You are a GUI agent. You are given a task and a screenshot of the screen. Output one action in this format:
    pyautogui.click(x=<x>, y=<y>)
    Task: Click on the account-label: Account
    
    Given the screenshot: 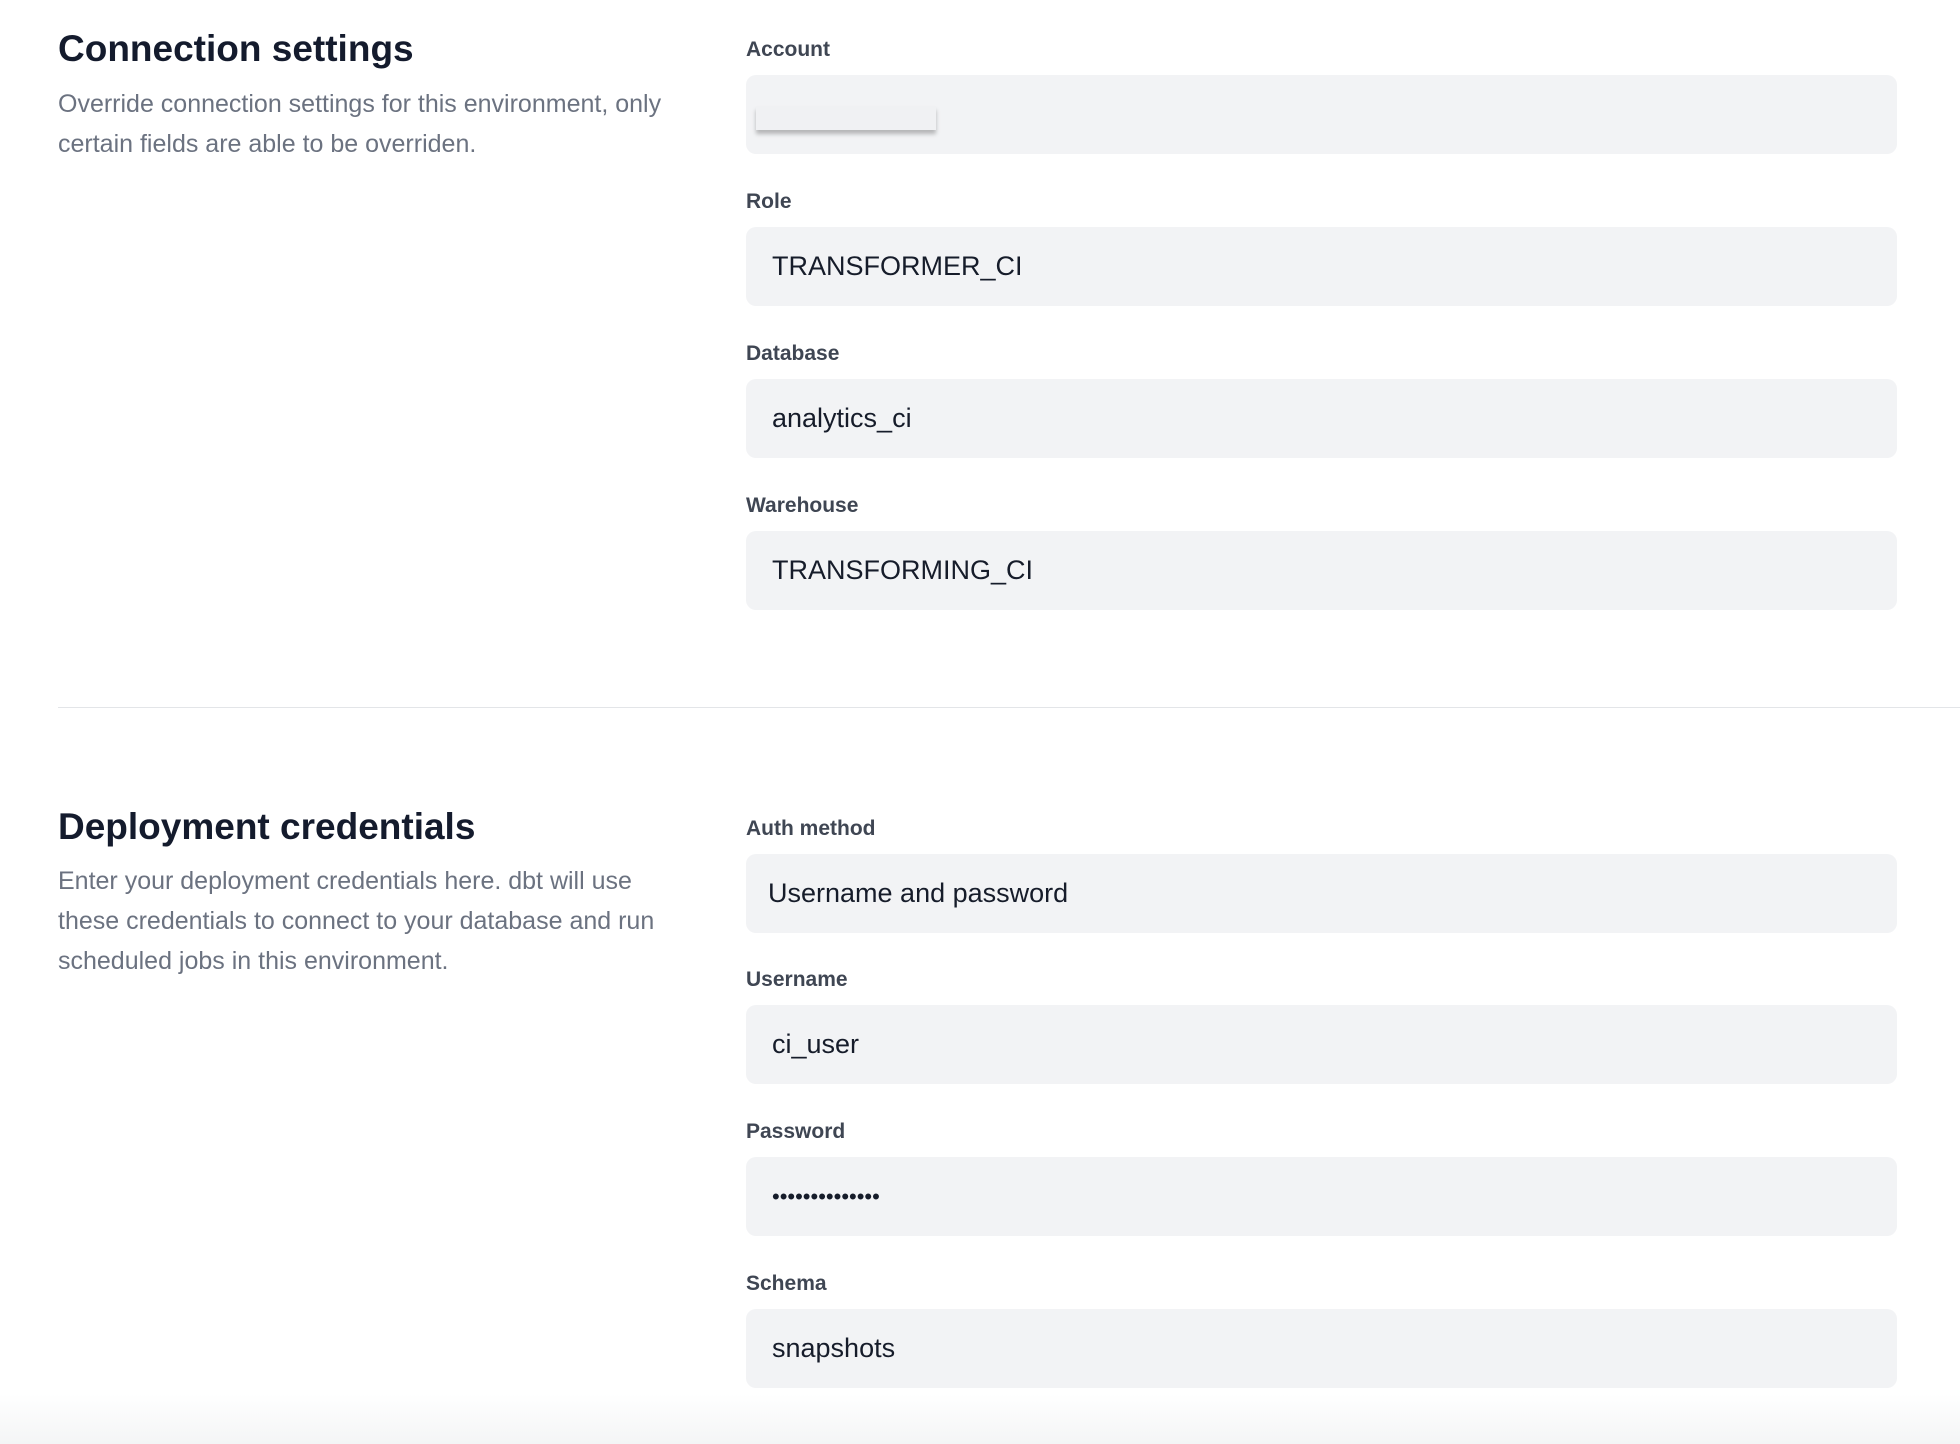 What is the action you would take?
    pyautogui.click(x=788, y=49)
    